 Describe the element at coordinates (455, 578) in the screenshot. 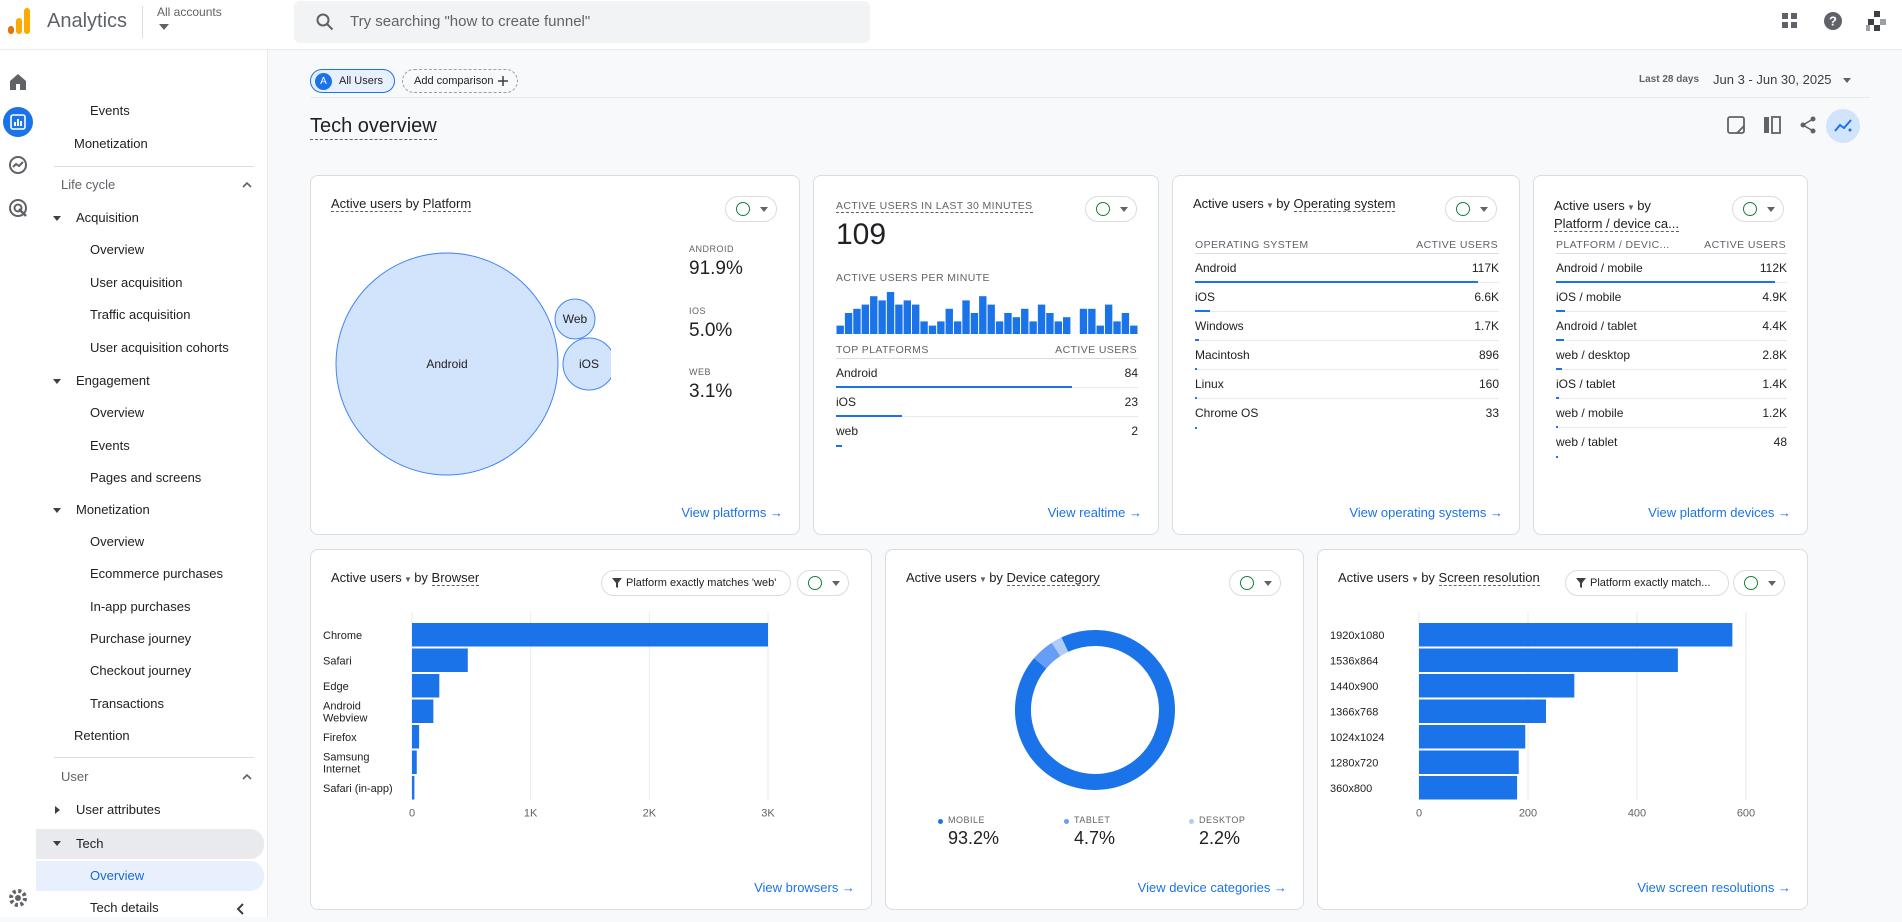

I see `dimension-selector: Browser` at that location.